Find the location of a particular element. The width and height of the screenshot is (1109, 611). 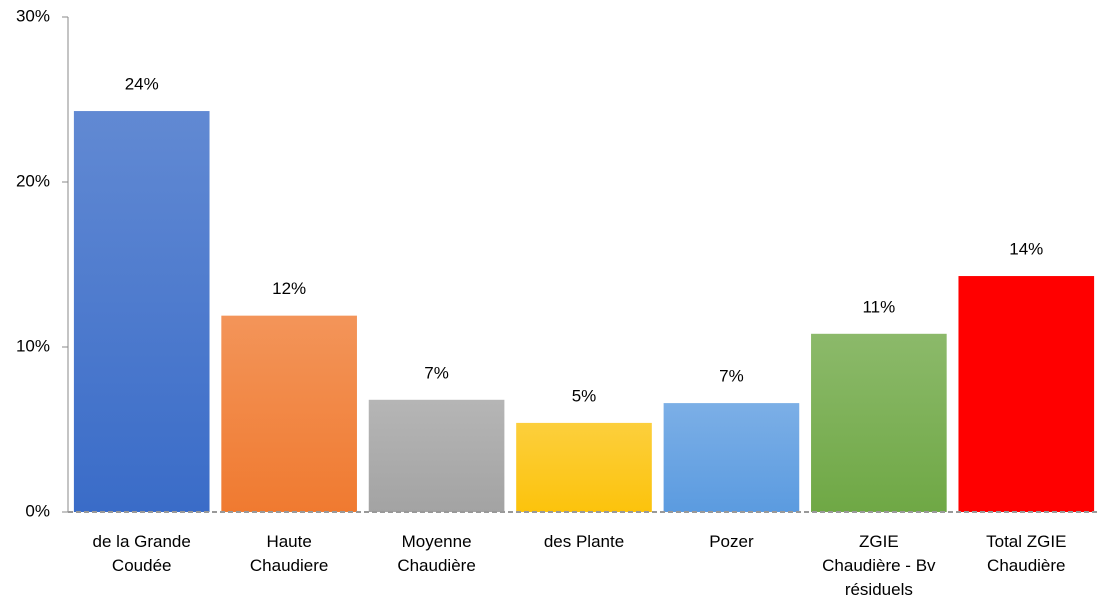

data-label: 12% is located at coordinates (289, 288).